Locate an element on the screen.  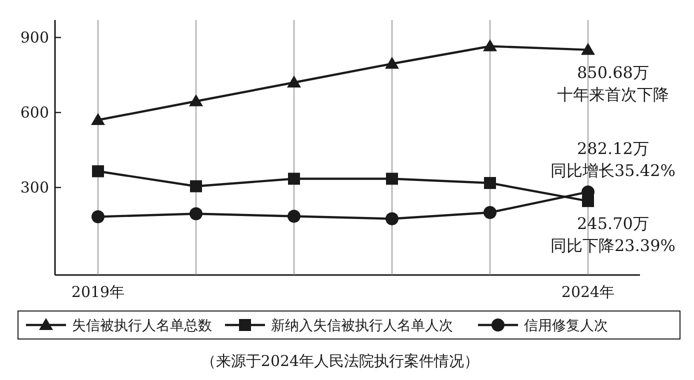
annotation: 245.70万 is located at coordinates (613, 224).